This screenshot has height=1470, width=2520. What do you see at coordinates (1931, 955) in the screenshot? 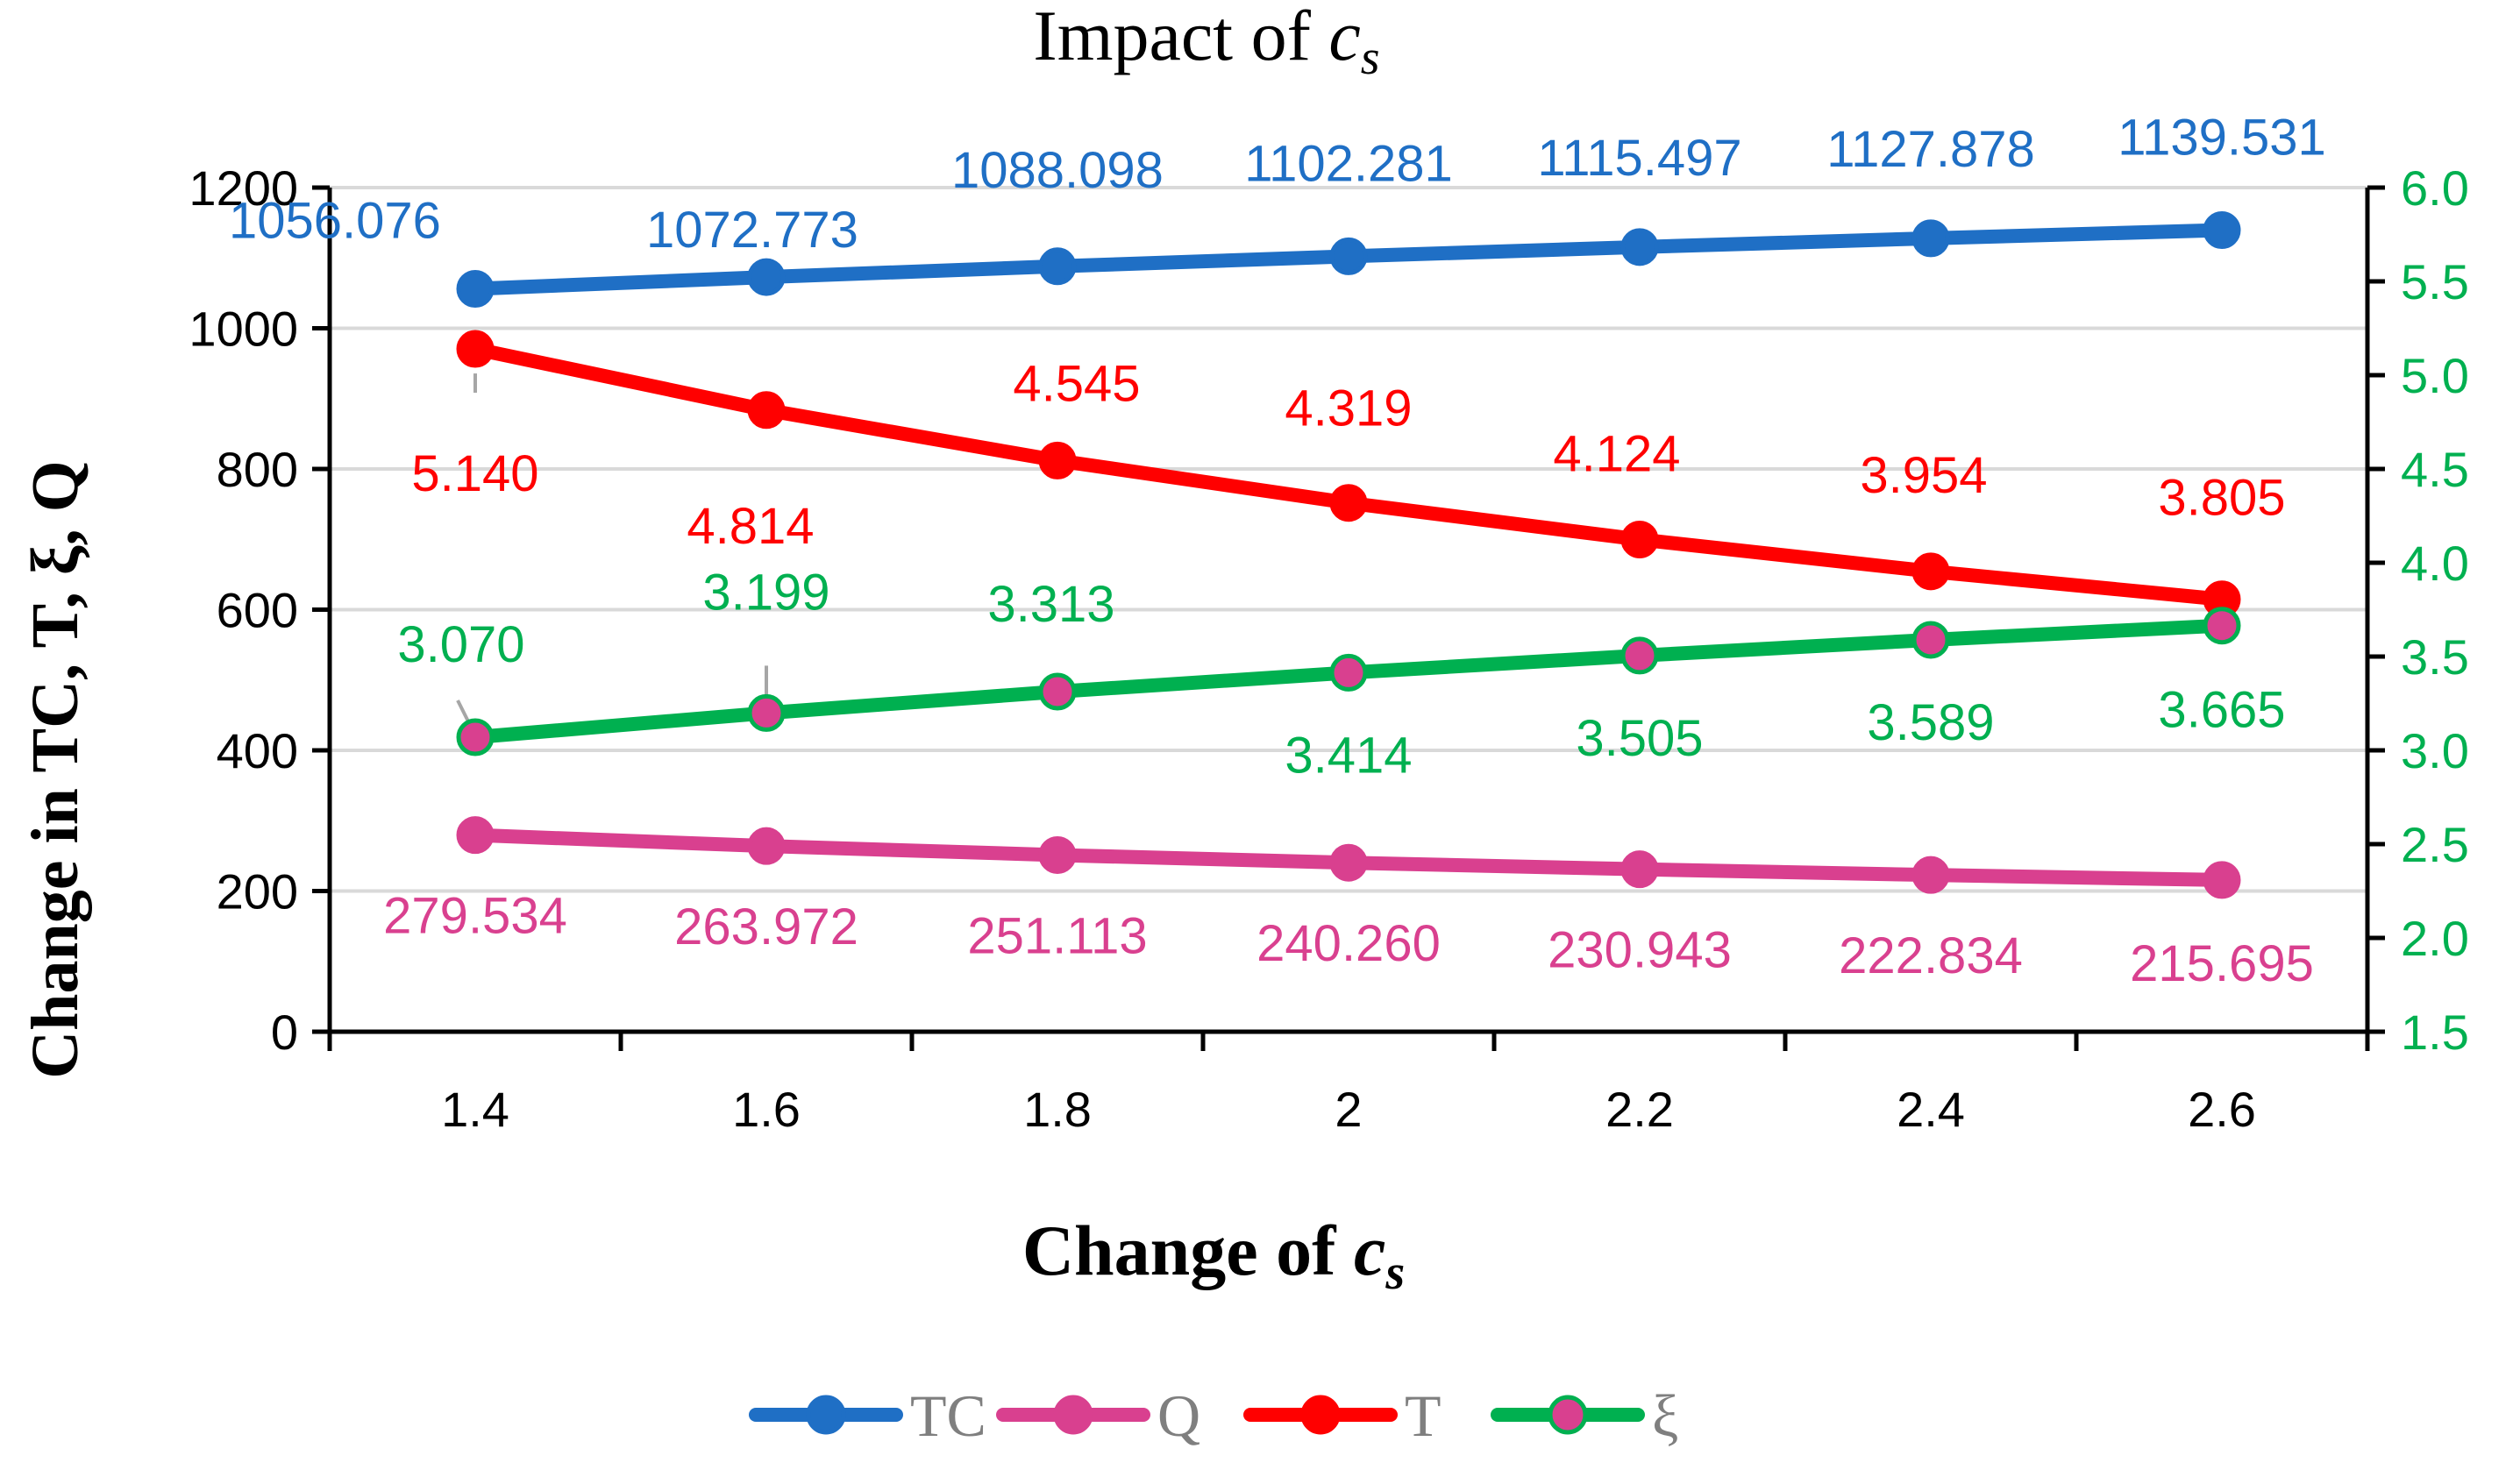
I see `data-label: 222.834` at bounding box center [1931, 955].